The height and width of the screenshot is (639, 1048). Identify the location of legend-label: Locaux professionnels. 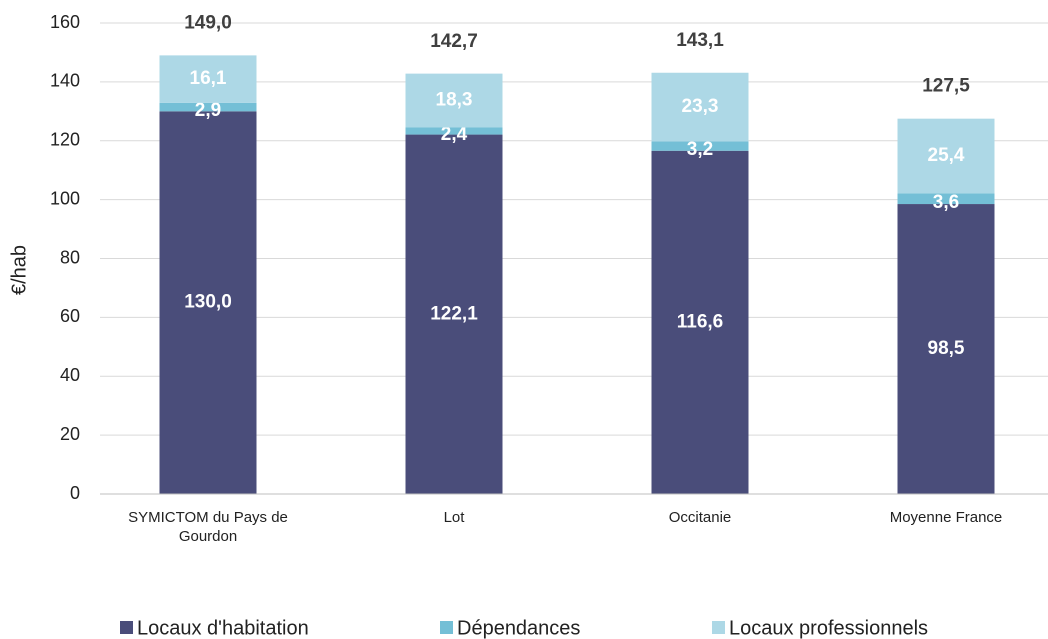
(828, 628).